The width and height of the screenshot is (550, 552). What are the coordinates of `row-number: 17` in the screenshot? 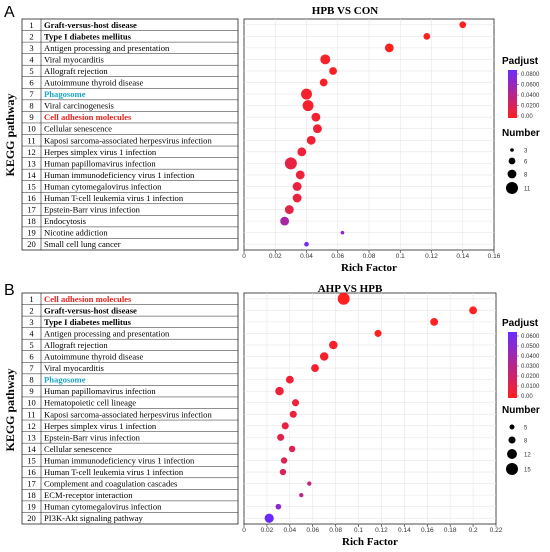 It's located at (31, 484).